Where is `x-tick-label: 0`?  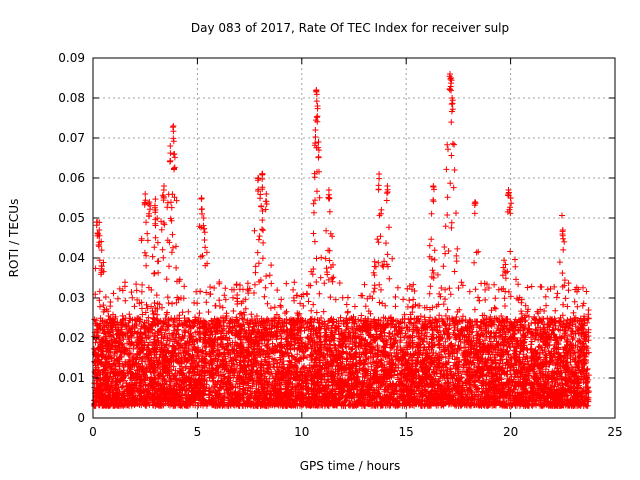 x-tick-label: 0 is located at coordinates (93, 432).